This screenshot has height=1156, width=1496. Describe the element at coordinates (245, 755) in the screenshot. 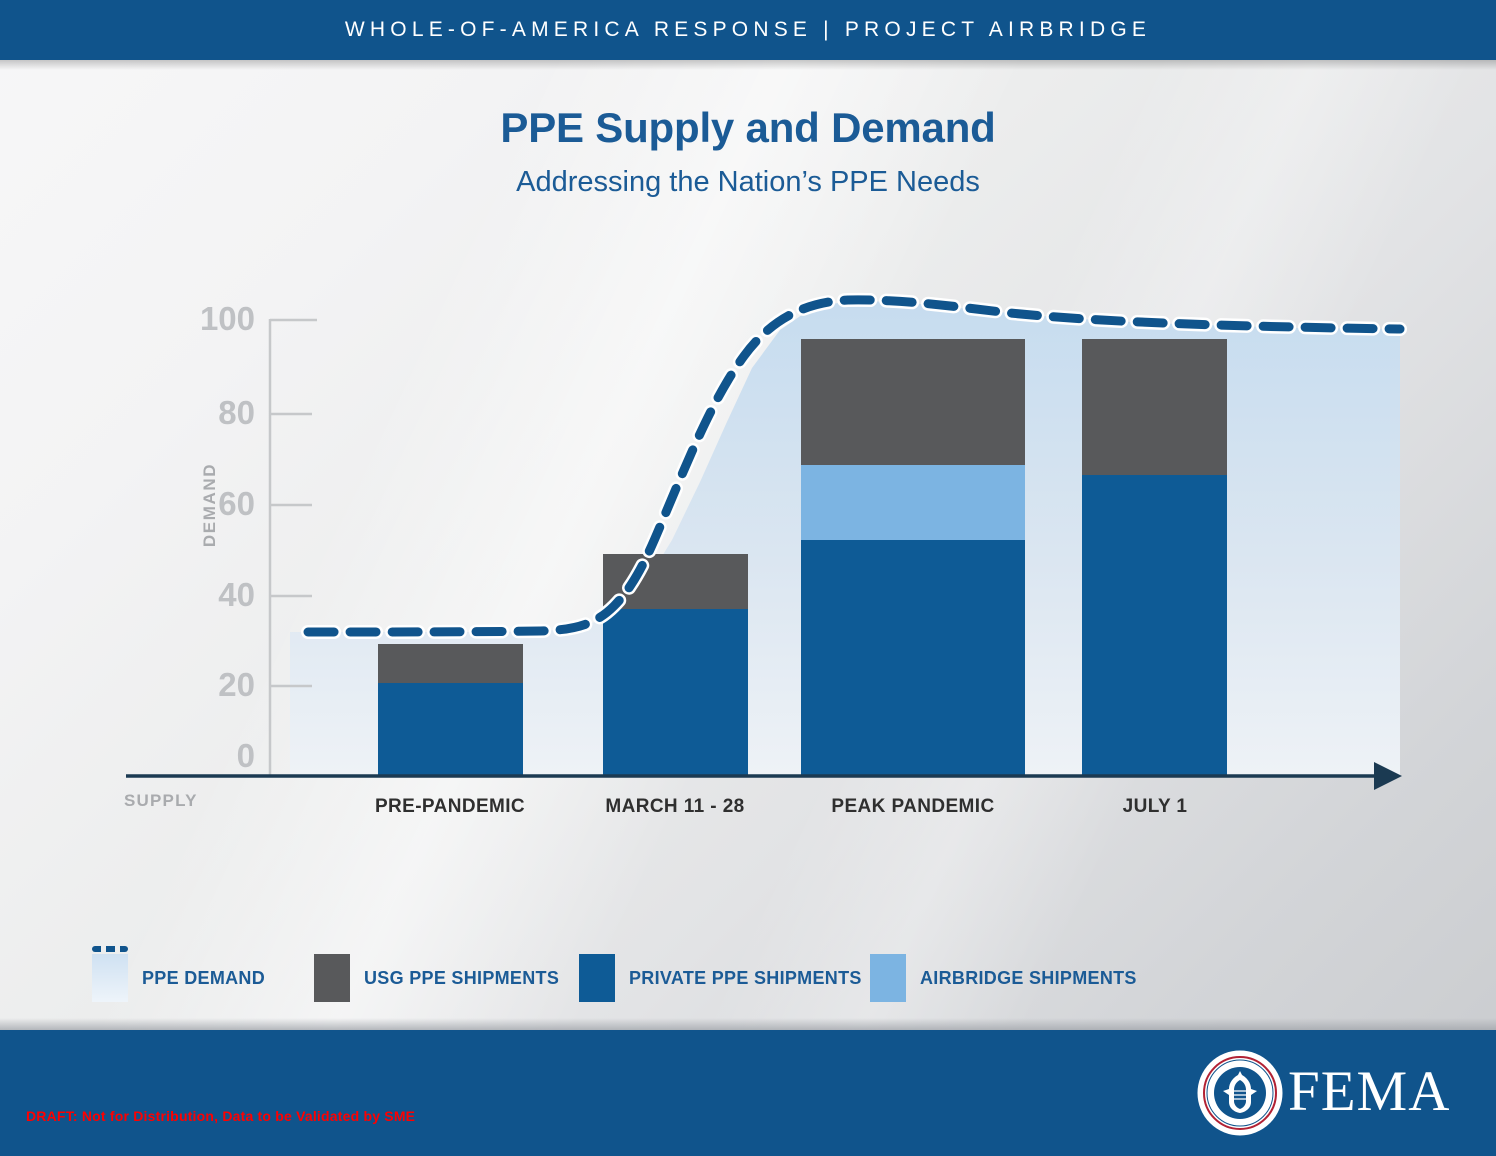

I see `y-tick-label-0: 0` at that location.